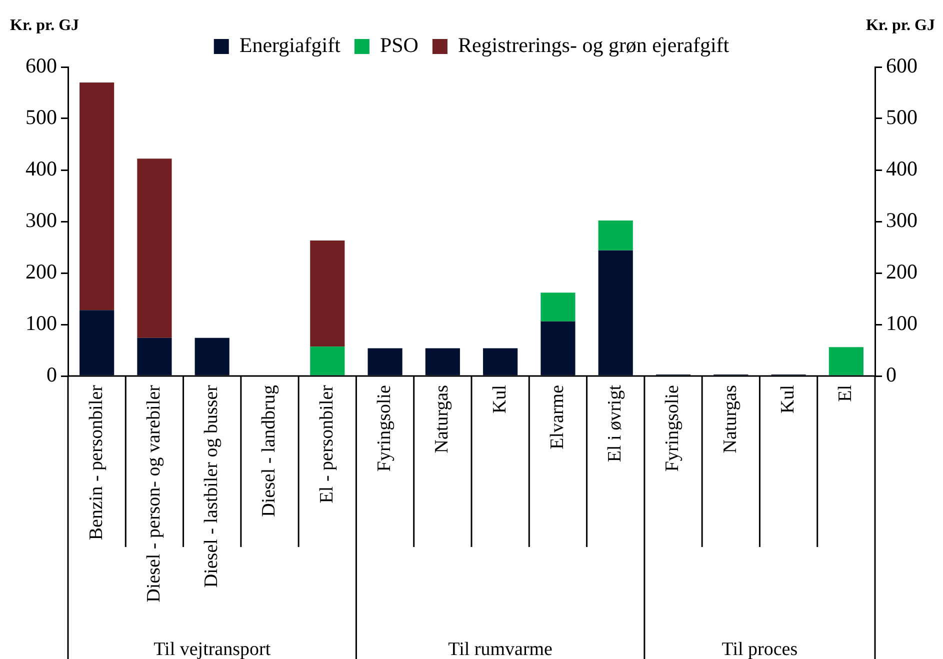  What do you see at coordinates (557, 417) in the screenshot?
I see `x-tick-label: Elvarme` at bounding box center [557, 417].